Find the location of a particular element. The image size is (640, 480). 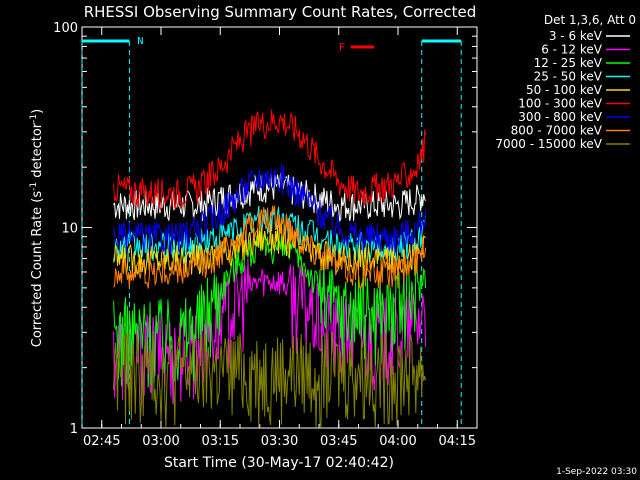

legend-entry: 12 - 25 keV is located at coordinates (568, 63).